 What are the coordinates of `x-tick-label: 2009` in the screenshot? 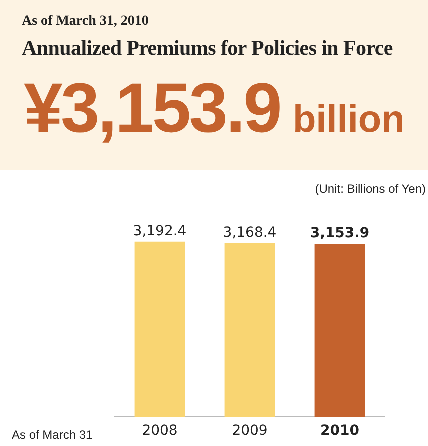 It's located at (250, 431).